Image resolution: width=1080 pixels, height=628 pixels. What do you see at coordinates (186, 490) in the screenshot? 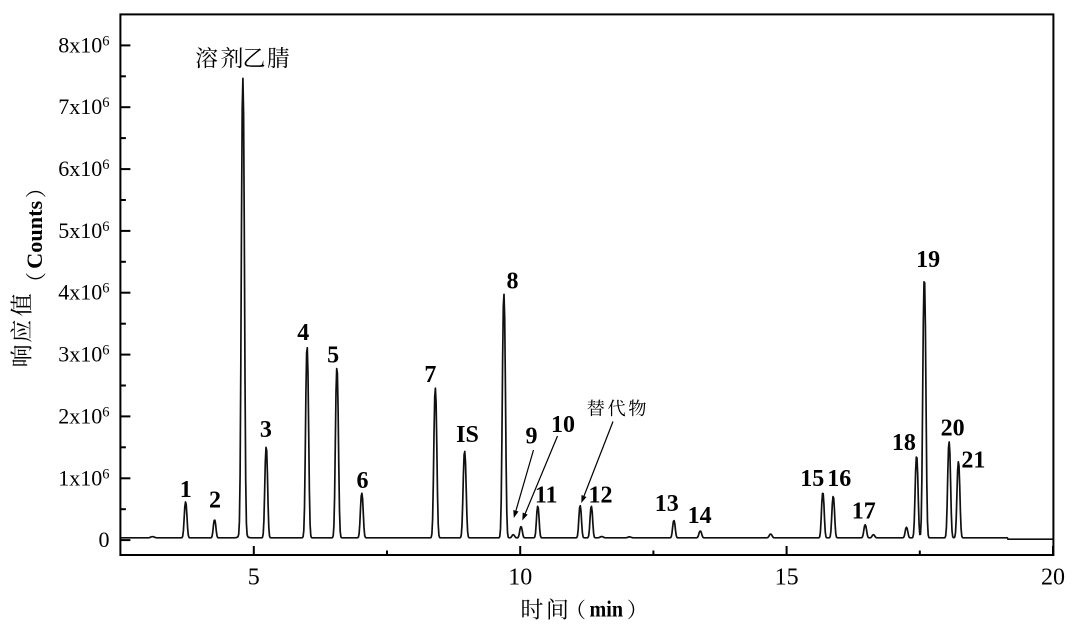
I see `svg-text: 1` at bounding box center [186, 490].